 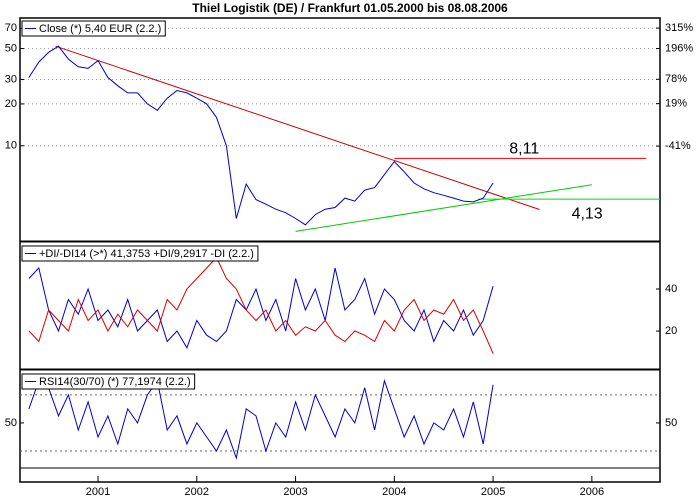 I want to click on y2-tick-label: 196%, so click(x=679, y=48).